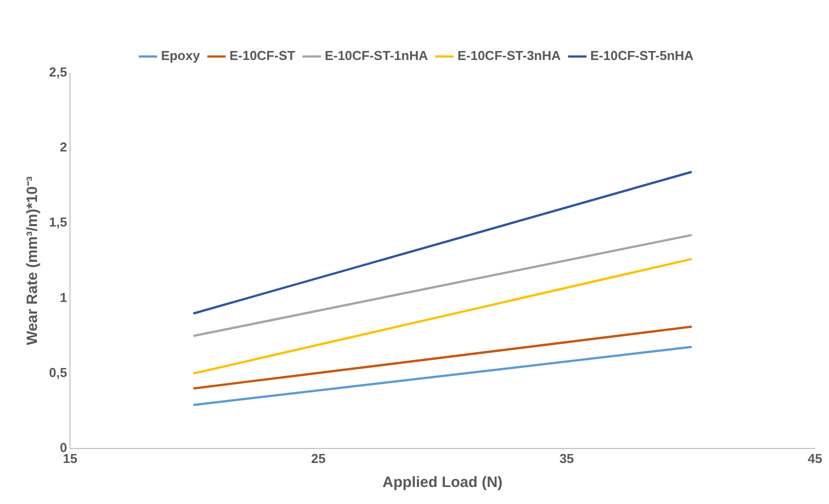  I want to click on legend-label: Epoxy, so click(180, 56).